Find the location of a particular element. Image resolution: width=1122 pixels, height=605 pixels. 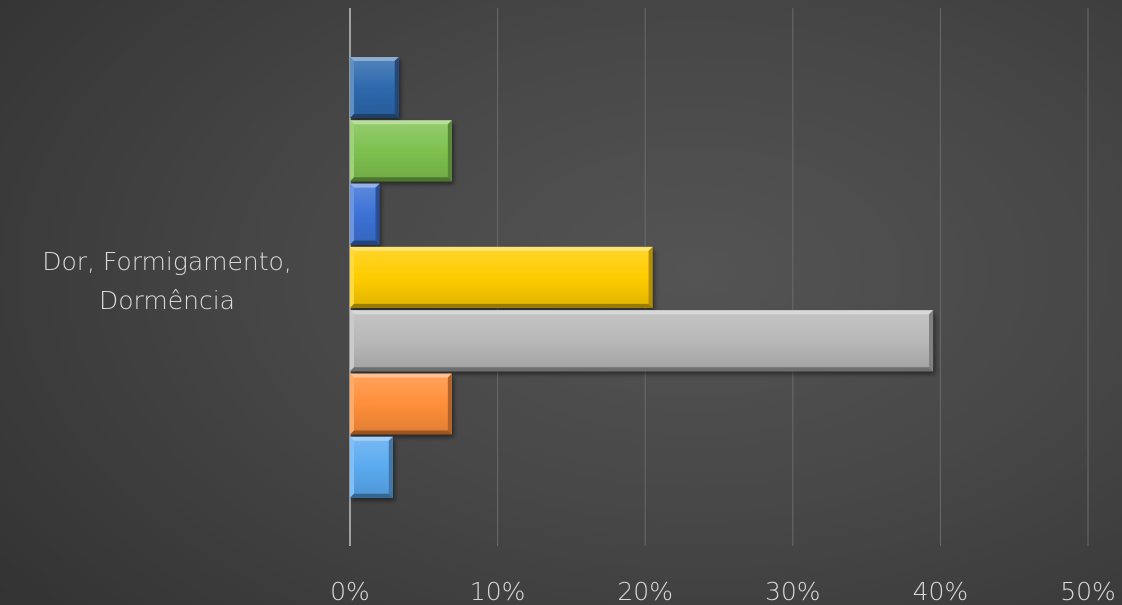

category-label: Dor, Formigamento, is located at coordinates (167, 261).